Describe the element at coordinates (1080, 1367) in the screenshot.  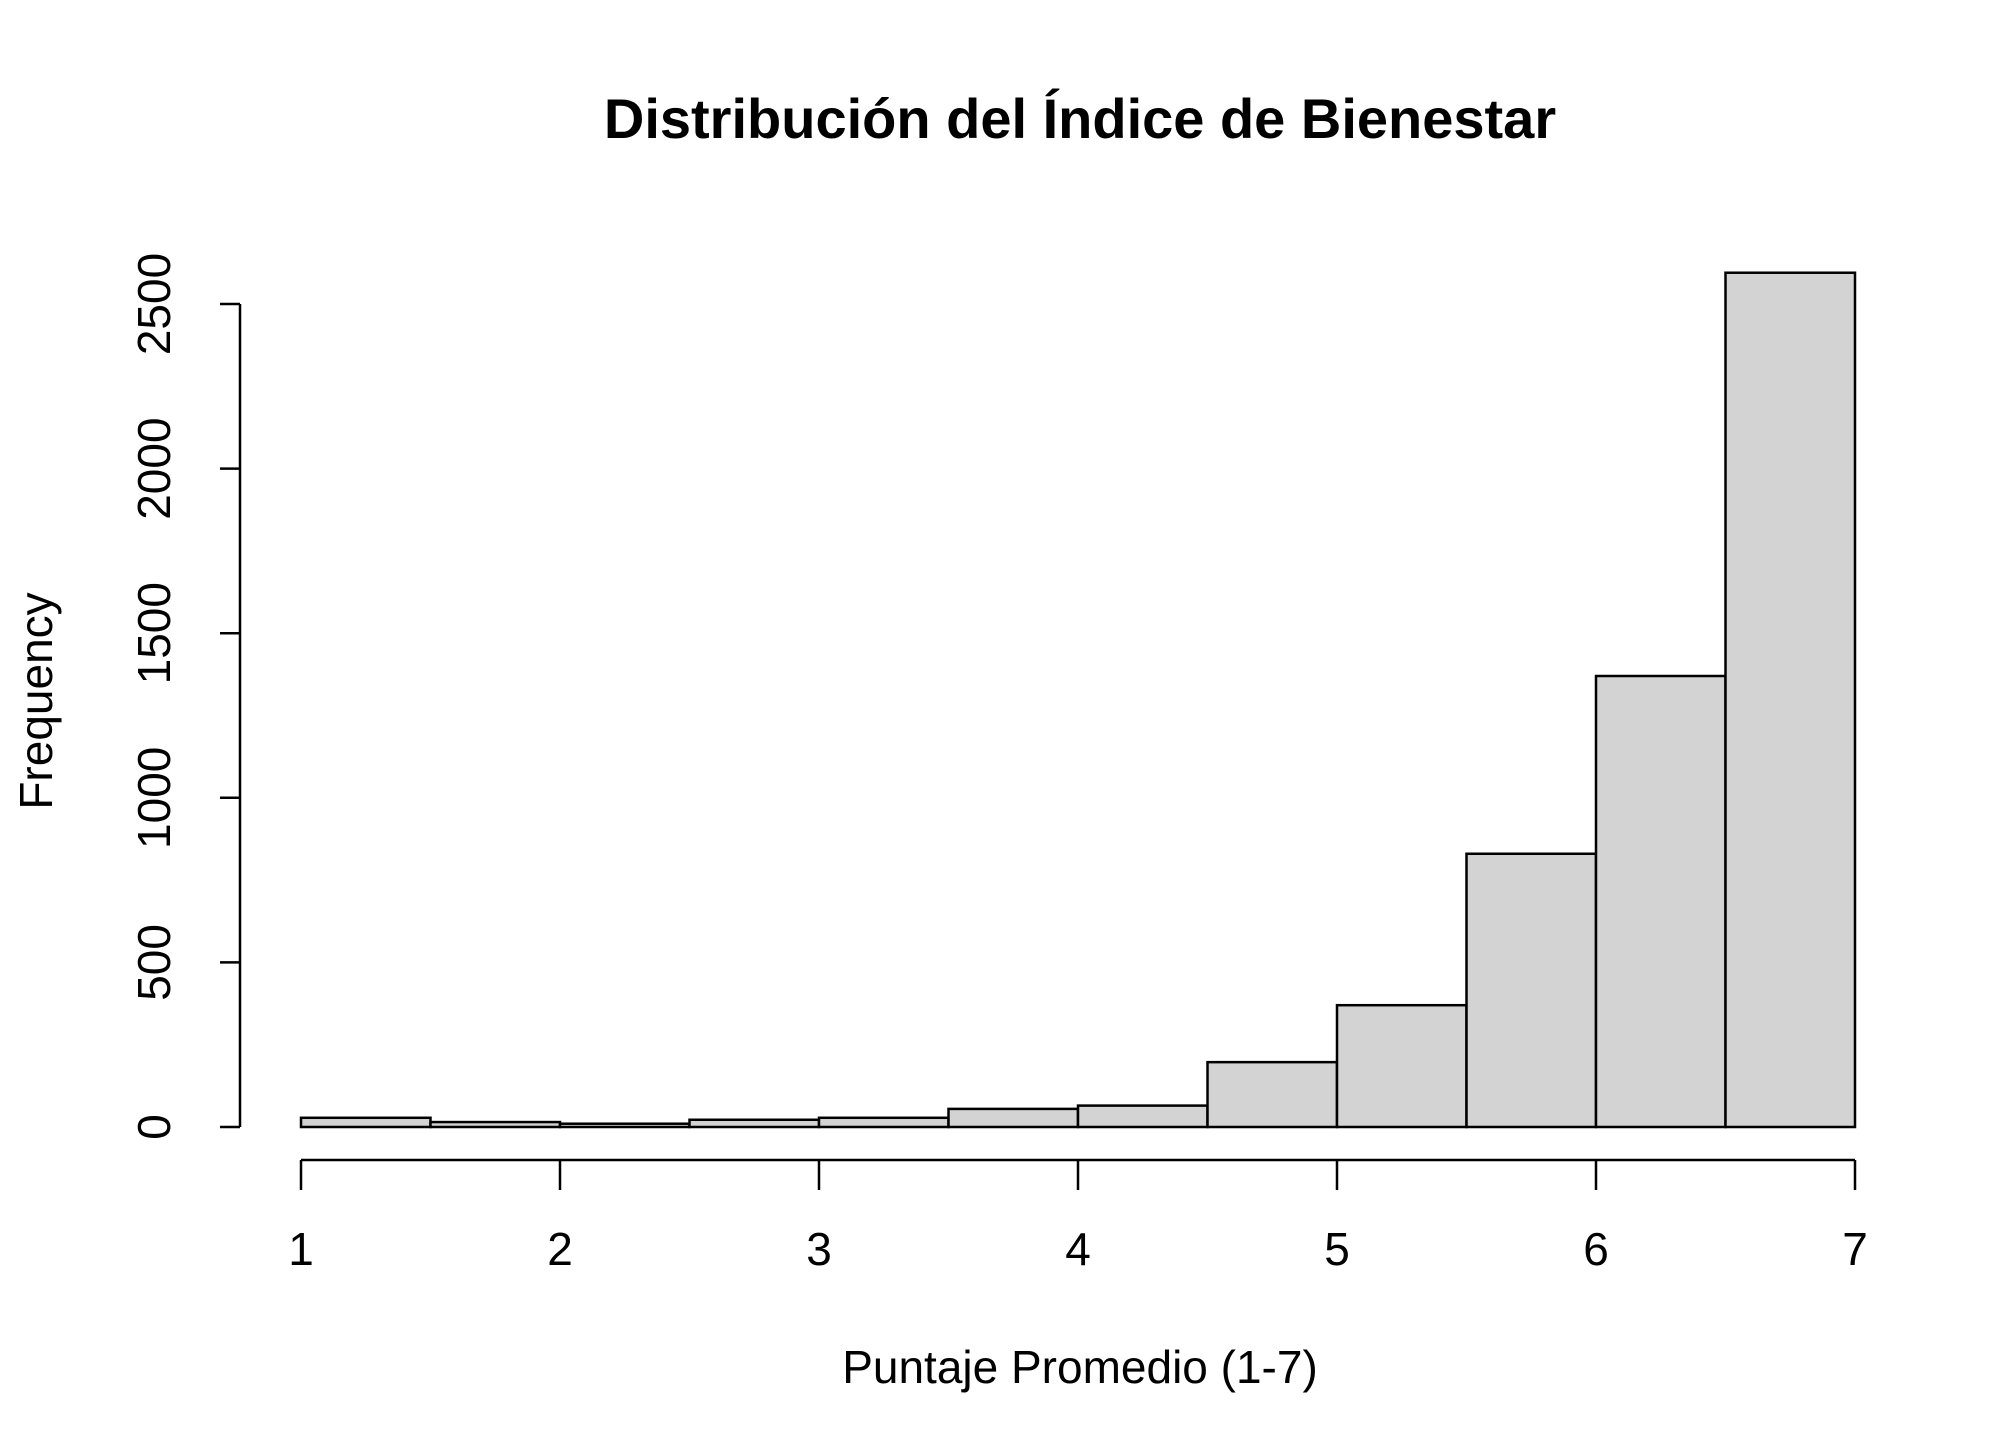
I see `x-axis-title: Puntaje Promedio (1-7)` at that location.